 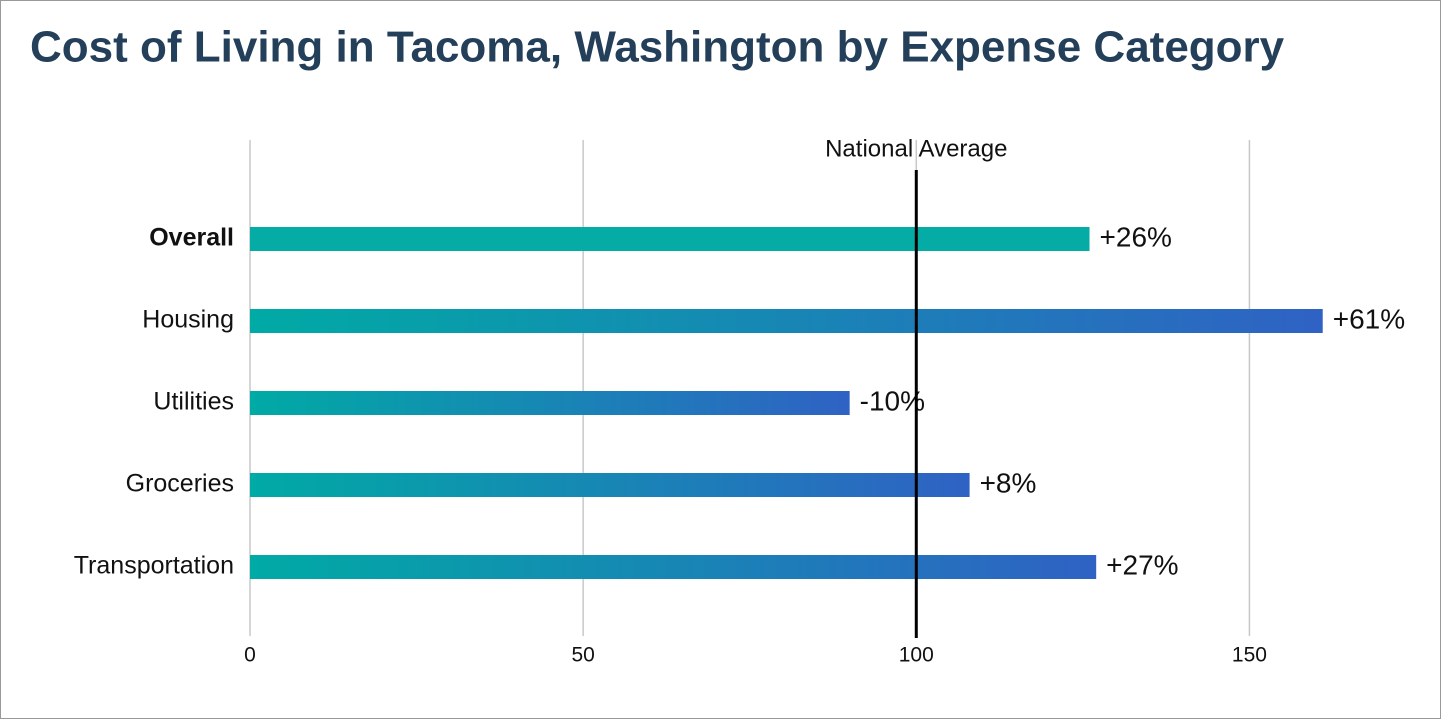 I want to click on value-label: +61%, so click(x=1369, y=318).